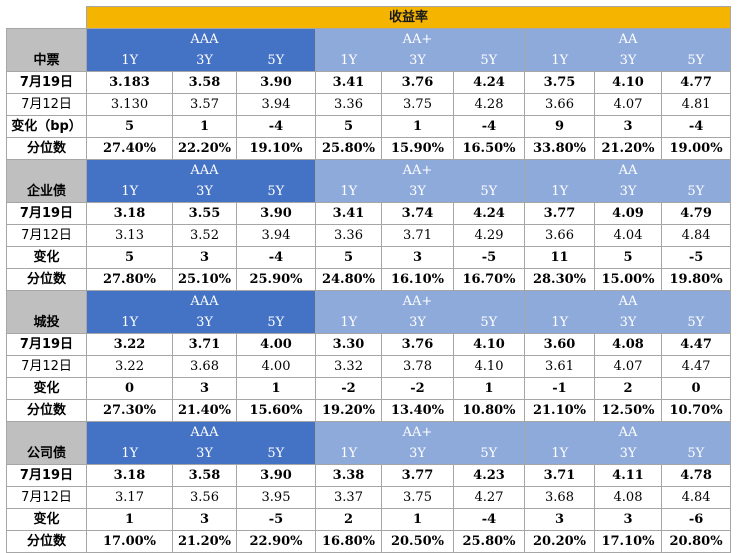 The width and height of the screenshot is (737, 553). Describe the element at coordinates (348, 279) in the screenshot. I see `value-cell: 24.80%` at that location.